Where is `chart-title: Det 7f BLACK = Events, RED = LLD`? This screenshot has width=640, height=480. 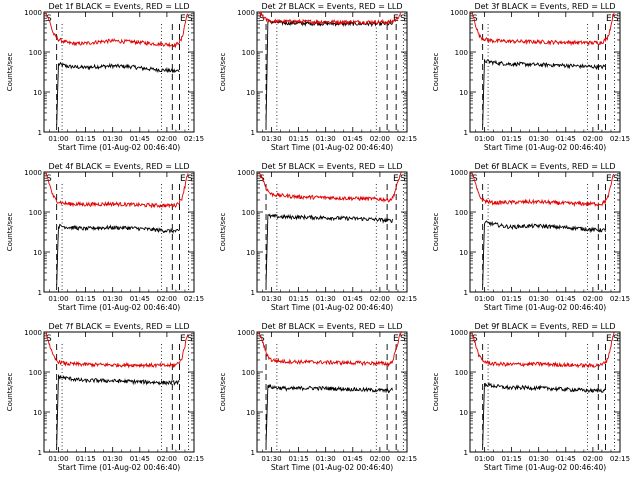 chart-title: Det 7f BLACK = Events, RED = LLD is located at coordinates (118, 326).